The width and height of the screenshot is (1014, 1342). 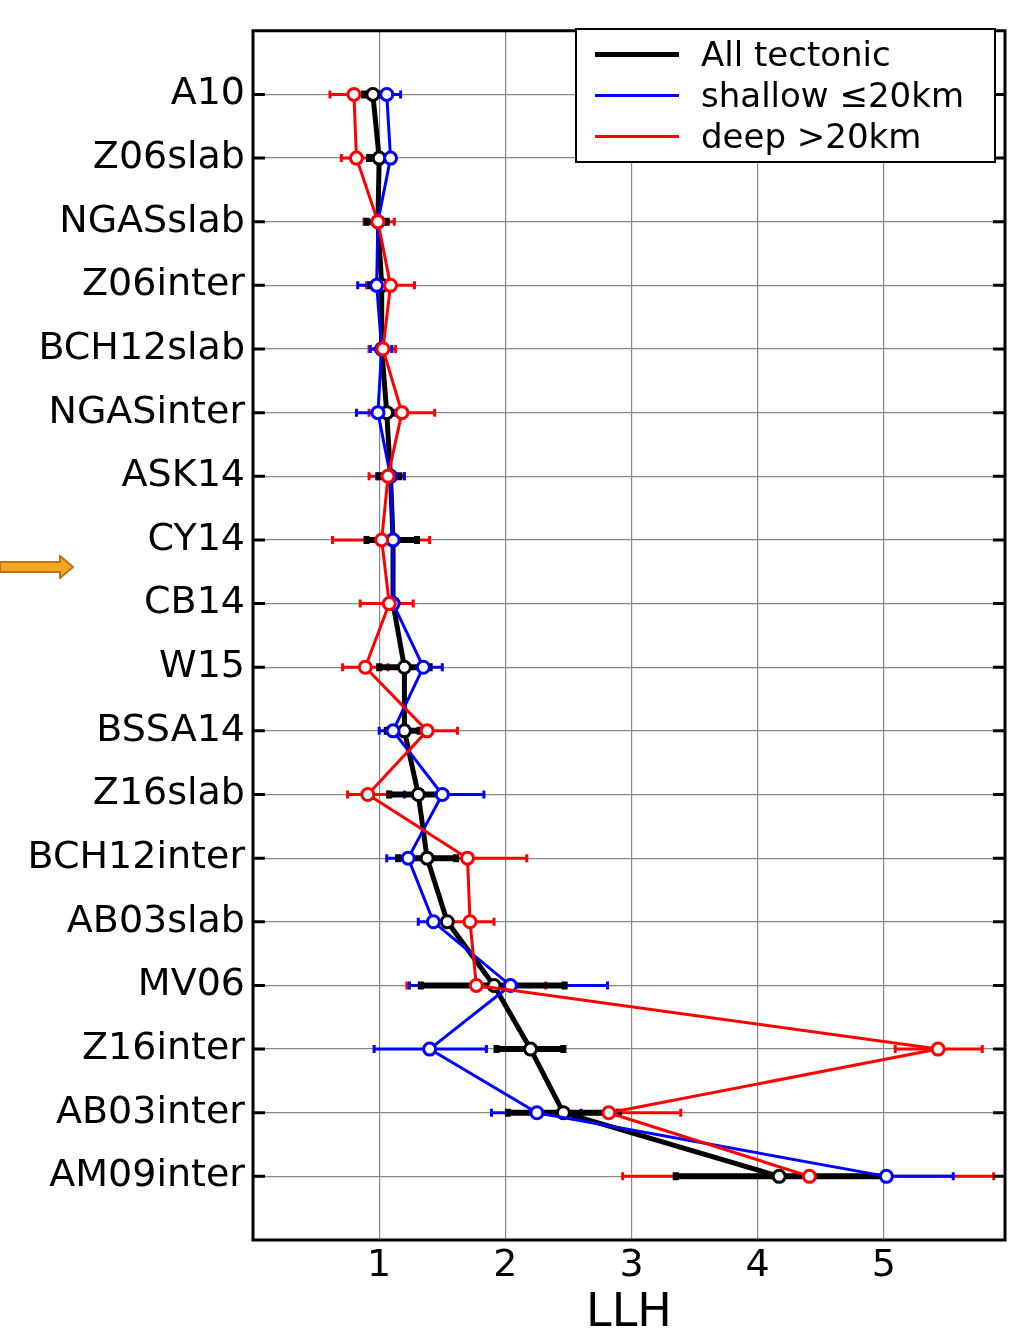 What do you see at coordinates (629, 1310) in the screenshot?
I see `x-axis-title: LLH` at bounding box center [629, 1310].